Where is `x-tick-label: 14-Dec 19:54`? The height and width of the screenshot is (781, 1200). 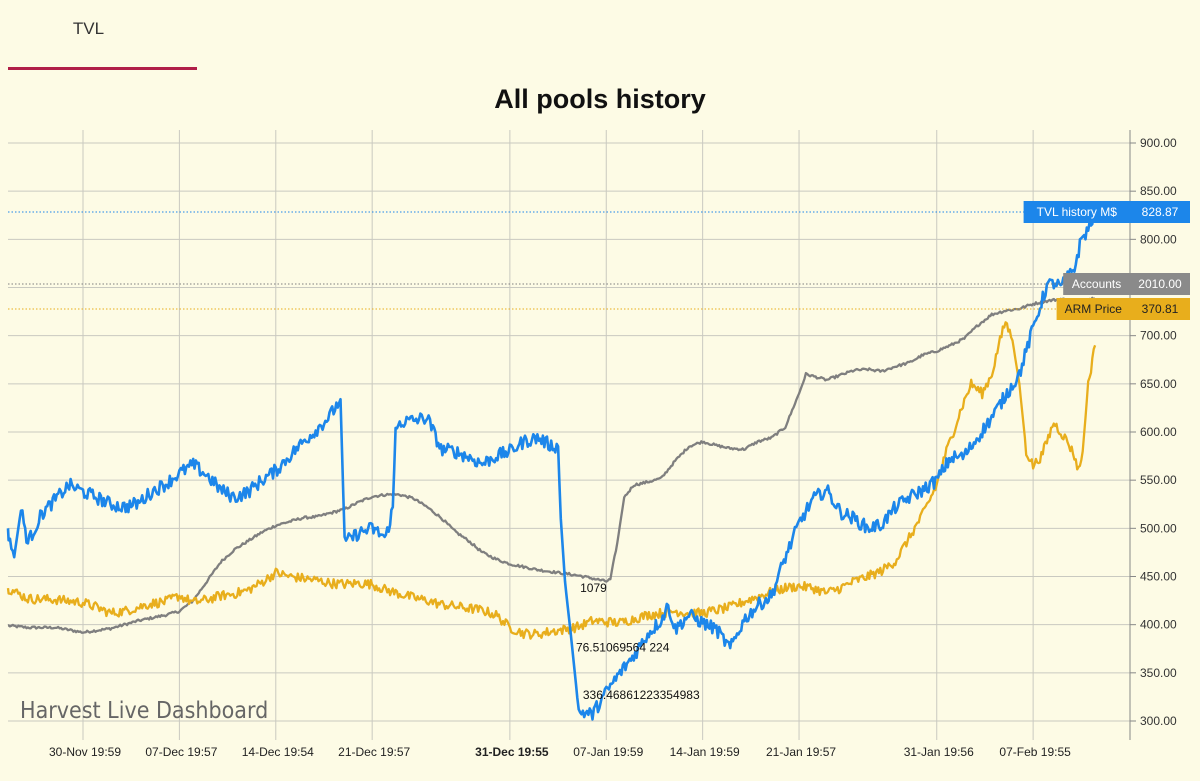 x-tick-label: 14-Dec 19:54 is located at coordinates (278, 752).